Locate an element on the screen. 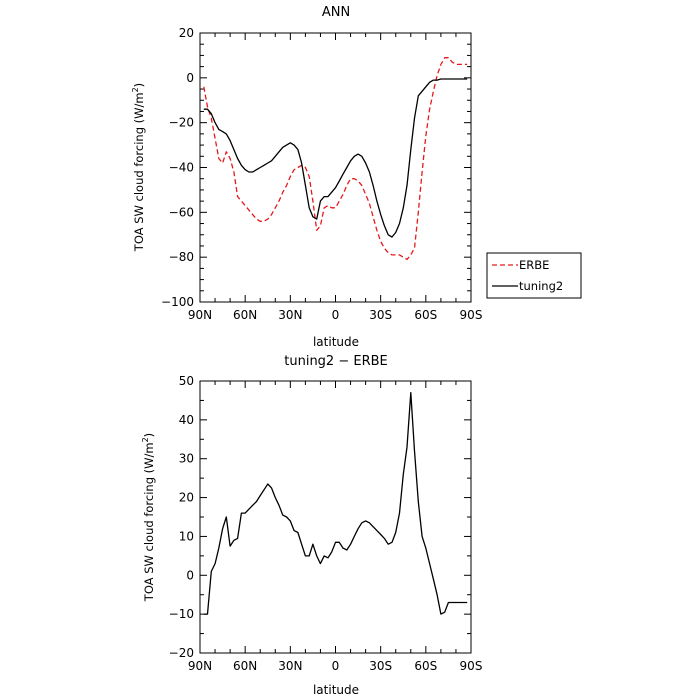 This screenshot has height=700, width=700. series-line-erbe is located at coordinates (335, 159).